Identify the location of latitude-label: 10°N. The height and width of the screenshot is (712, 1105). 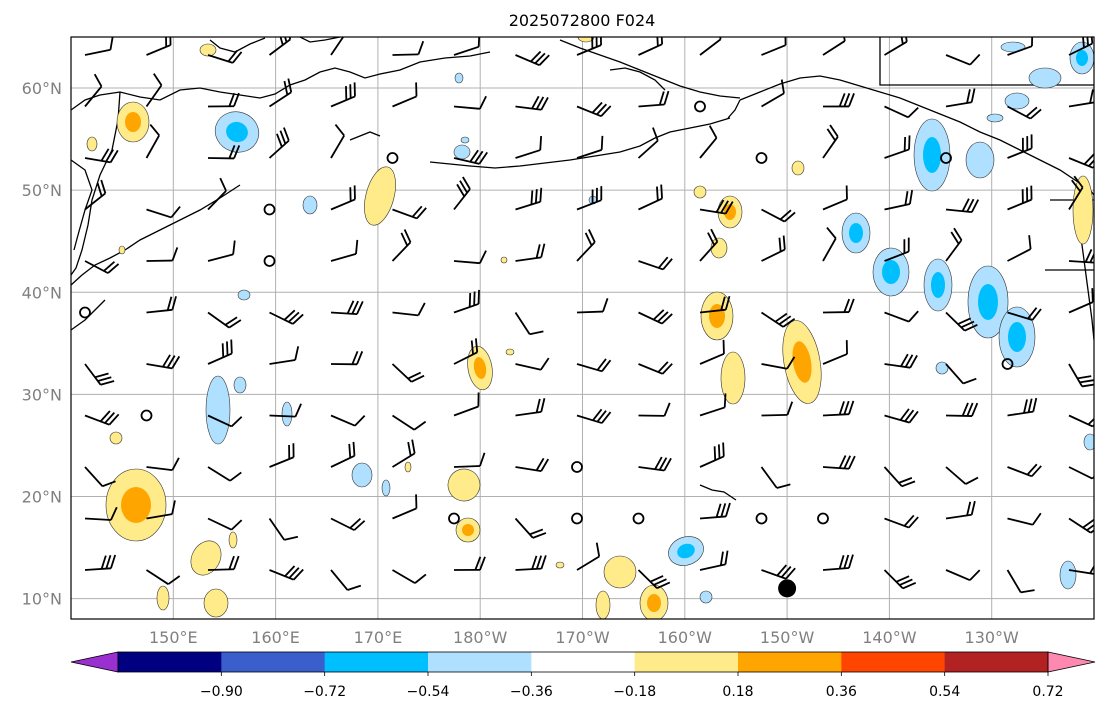
(42, 599).